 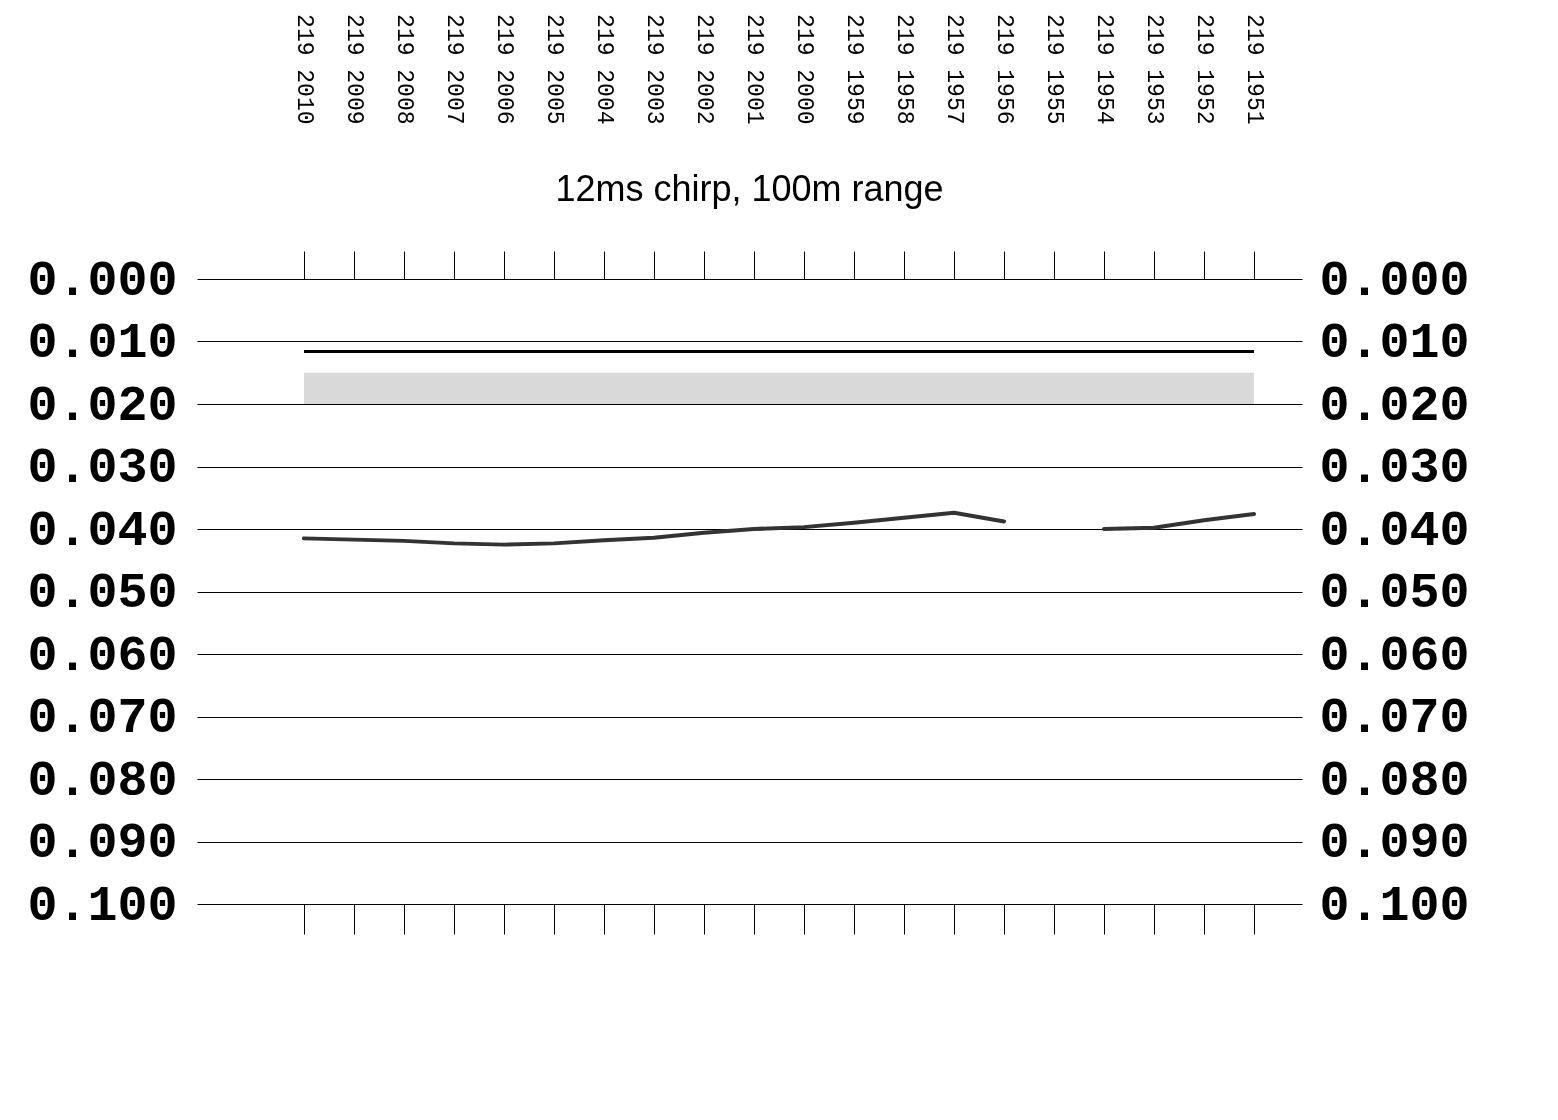 I want to click on y-tick-label: 0.040, so click(x=102, y=531).